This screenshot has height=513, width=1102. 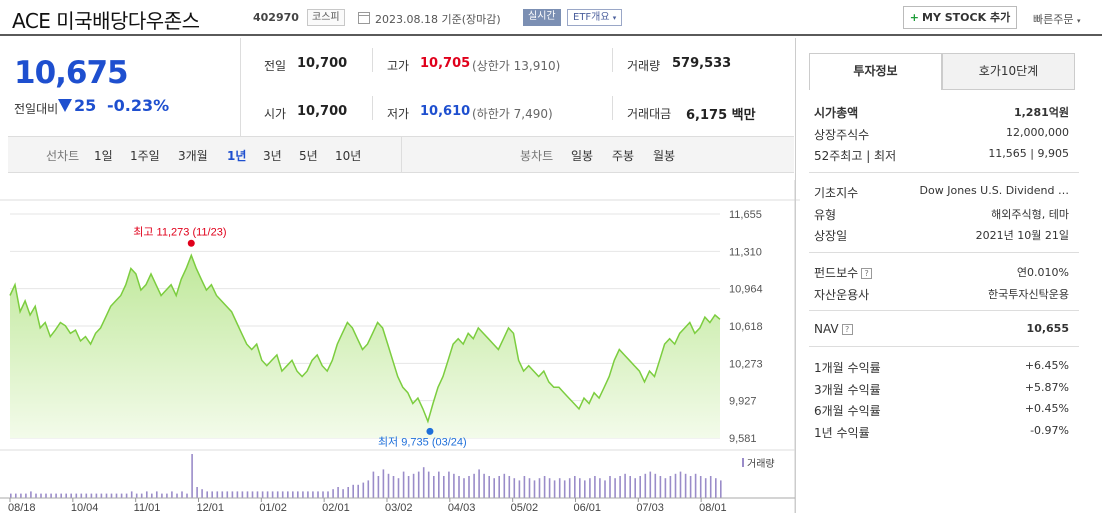 What do you see at coordinates (761, 464) in the screenshot?
I see `volume-legend-label: 거래량` at bounding box center [761, 464].